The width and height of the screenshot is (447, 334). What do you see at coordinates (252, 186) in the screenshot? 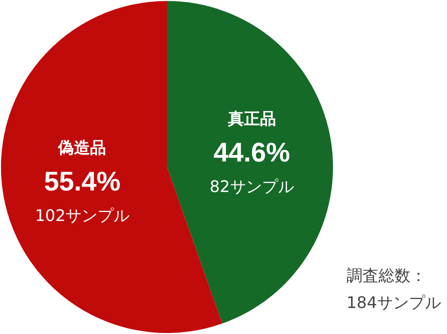
I see `text: 82サンプル` at bounding box center [252, 186].